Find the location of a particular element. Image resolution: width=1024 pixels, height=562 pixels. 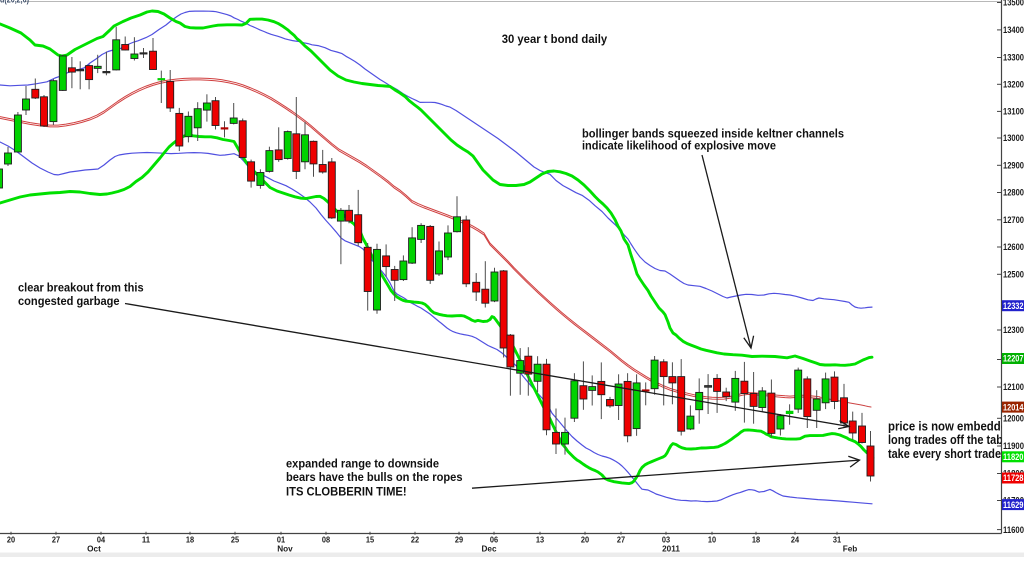

svg-text: expanded range to downside is located at coordinates (362, 464).